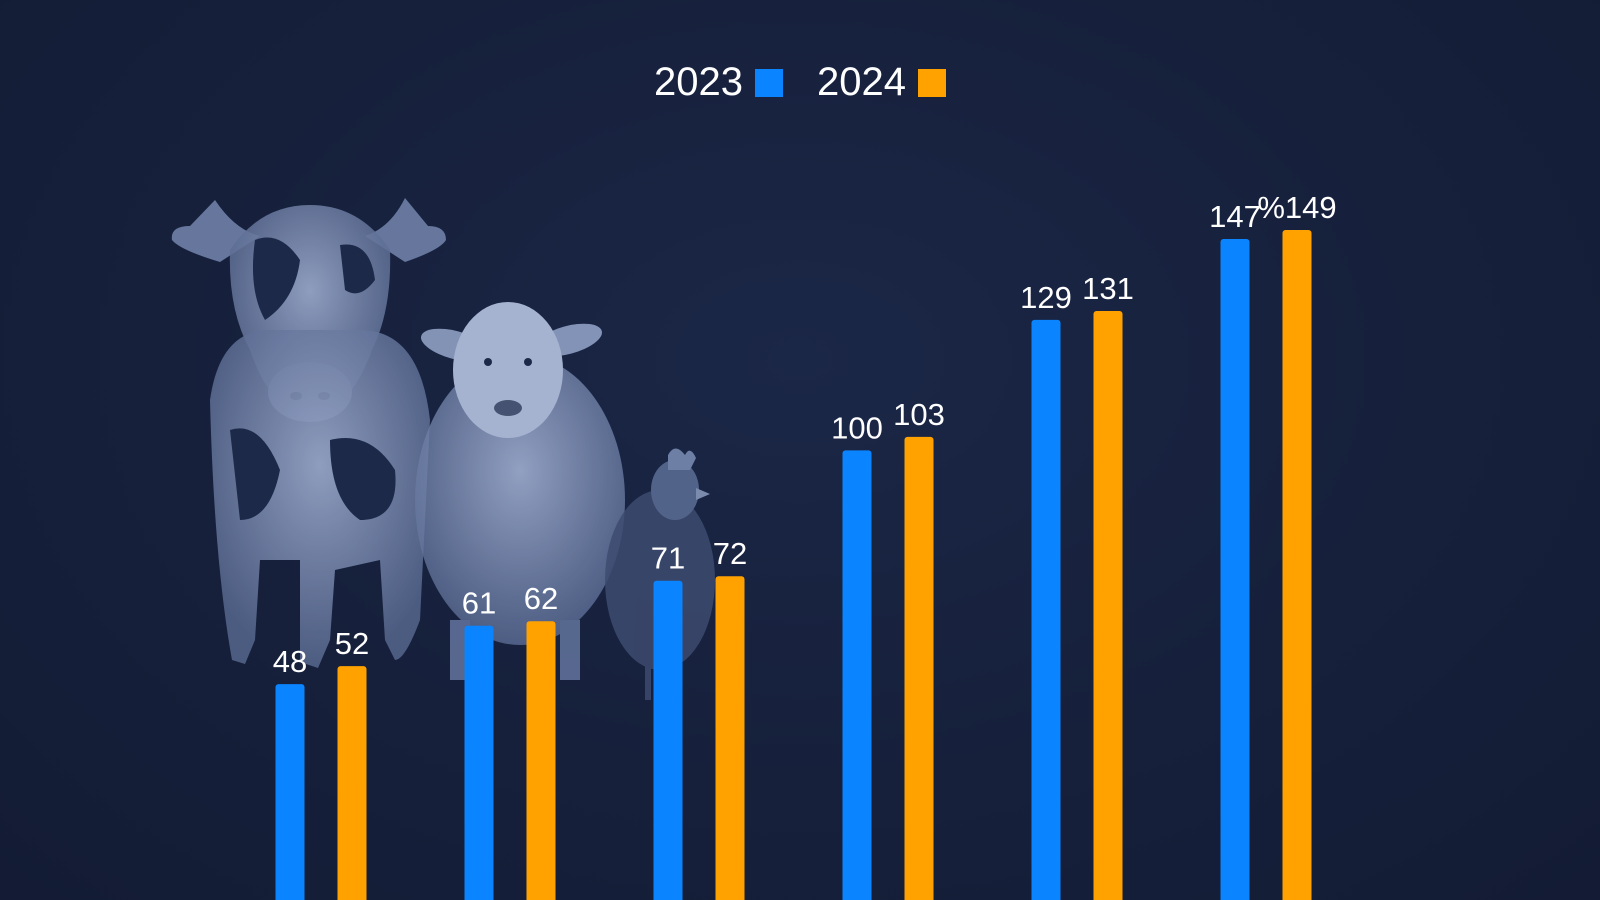 The width and height of the screenshot is (1600, 900). What do you see at coordinates (769, 82) in the screenshot?
I see `legend-swatch-2023` at bounding box center [769, 82].